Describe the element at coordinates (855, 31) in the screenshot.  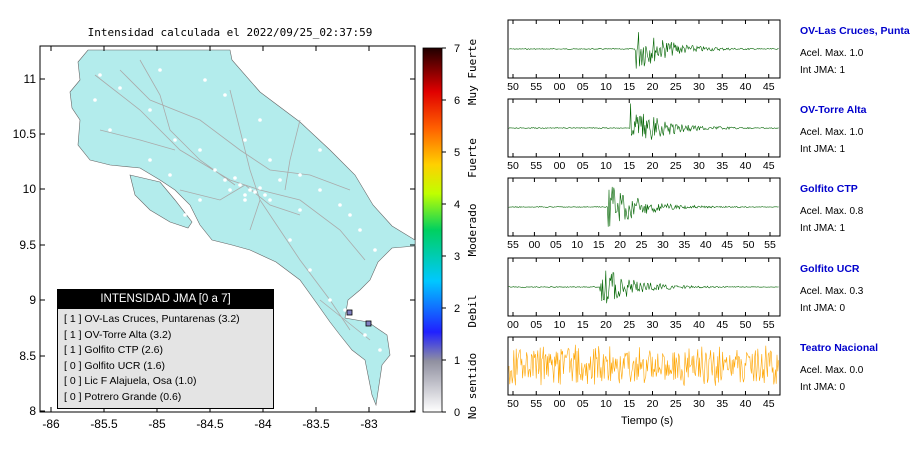
I see `station-name: OV-Las Cruces, Puntar` at that location.